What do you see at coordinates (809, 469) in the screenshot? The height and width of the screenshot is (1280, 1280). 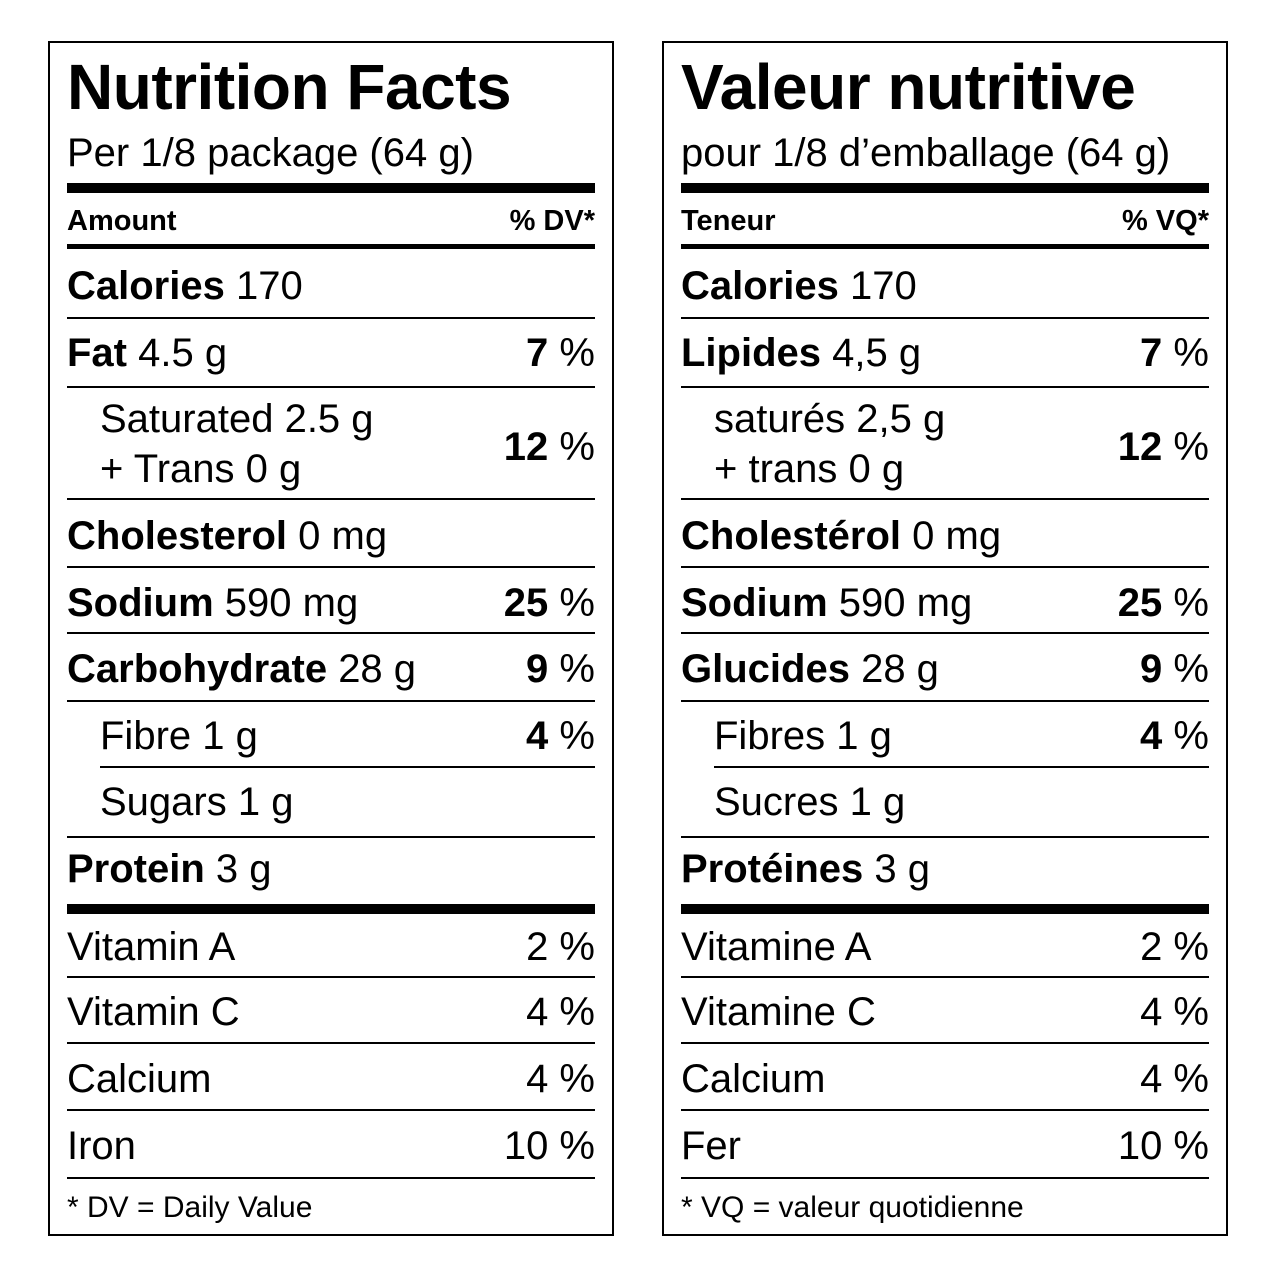 I see `trans-line: + trans 0 g` at bounding box center [809, 469].